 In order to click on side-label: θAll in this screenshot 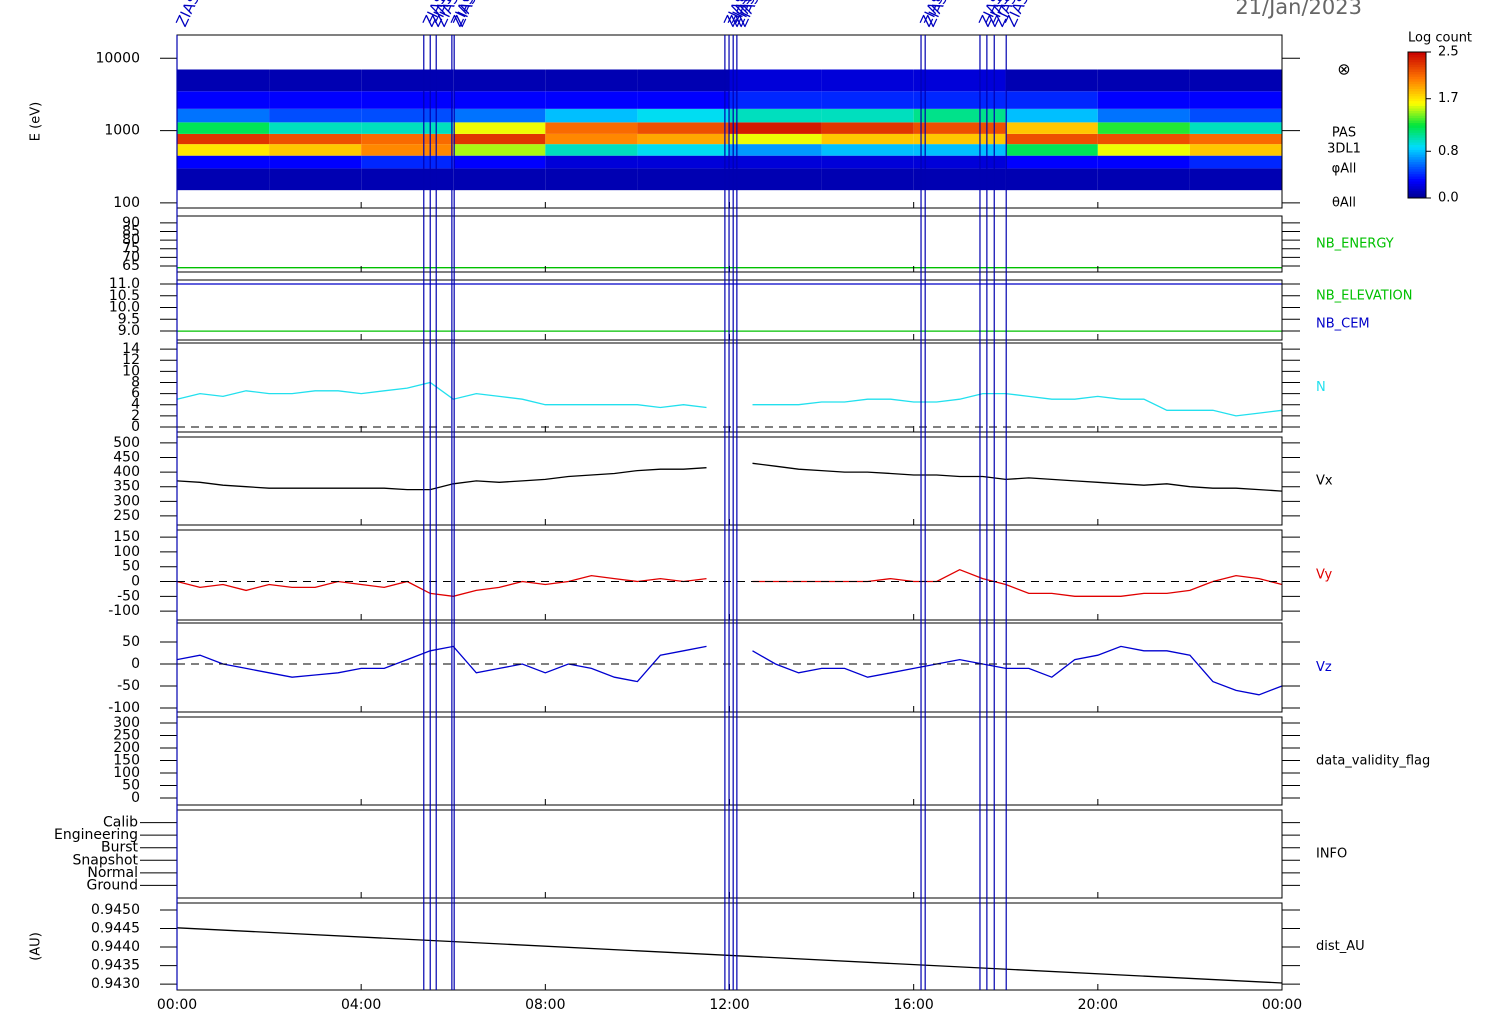, I will do `click(1344, 203)`.